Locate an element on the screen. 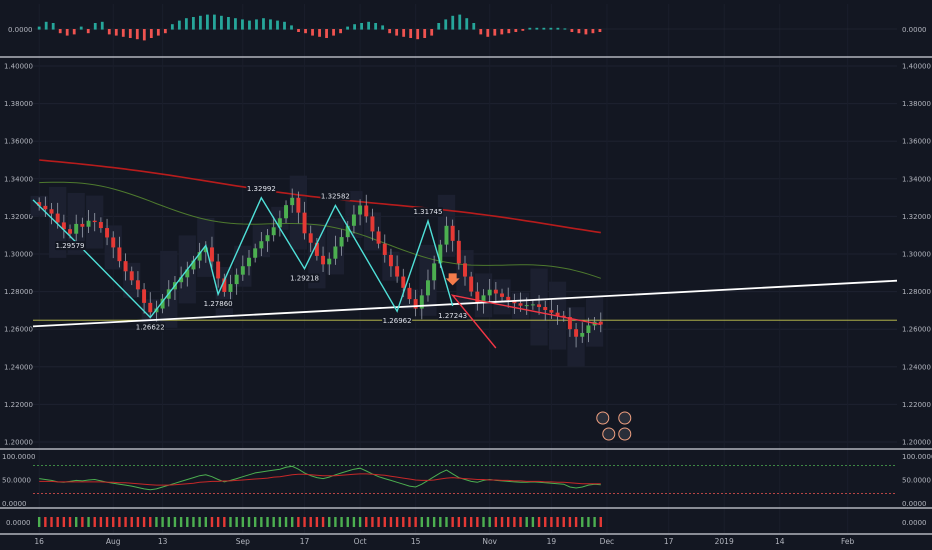 Image resolution: width=932 pixels, height=550 pixels. pivot-label-bg is located at coordinates (218, 304).